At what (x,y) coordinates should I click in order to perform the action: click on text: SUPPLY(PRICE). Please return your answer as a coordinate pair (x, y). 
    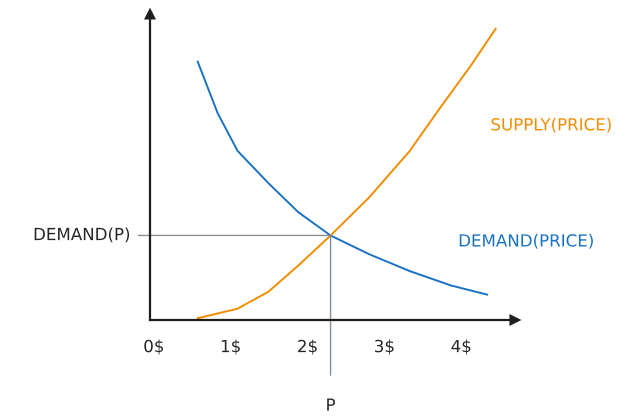
    Looking at the image, I should click on (551, 125).